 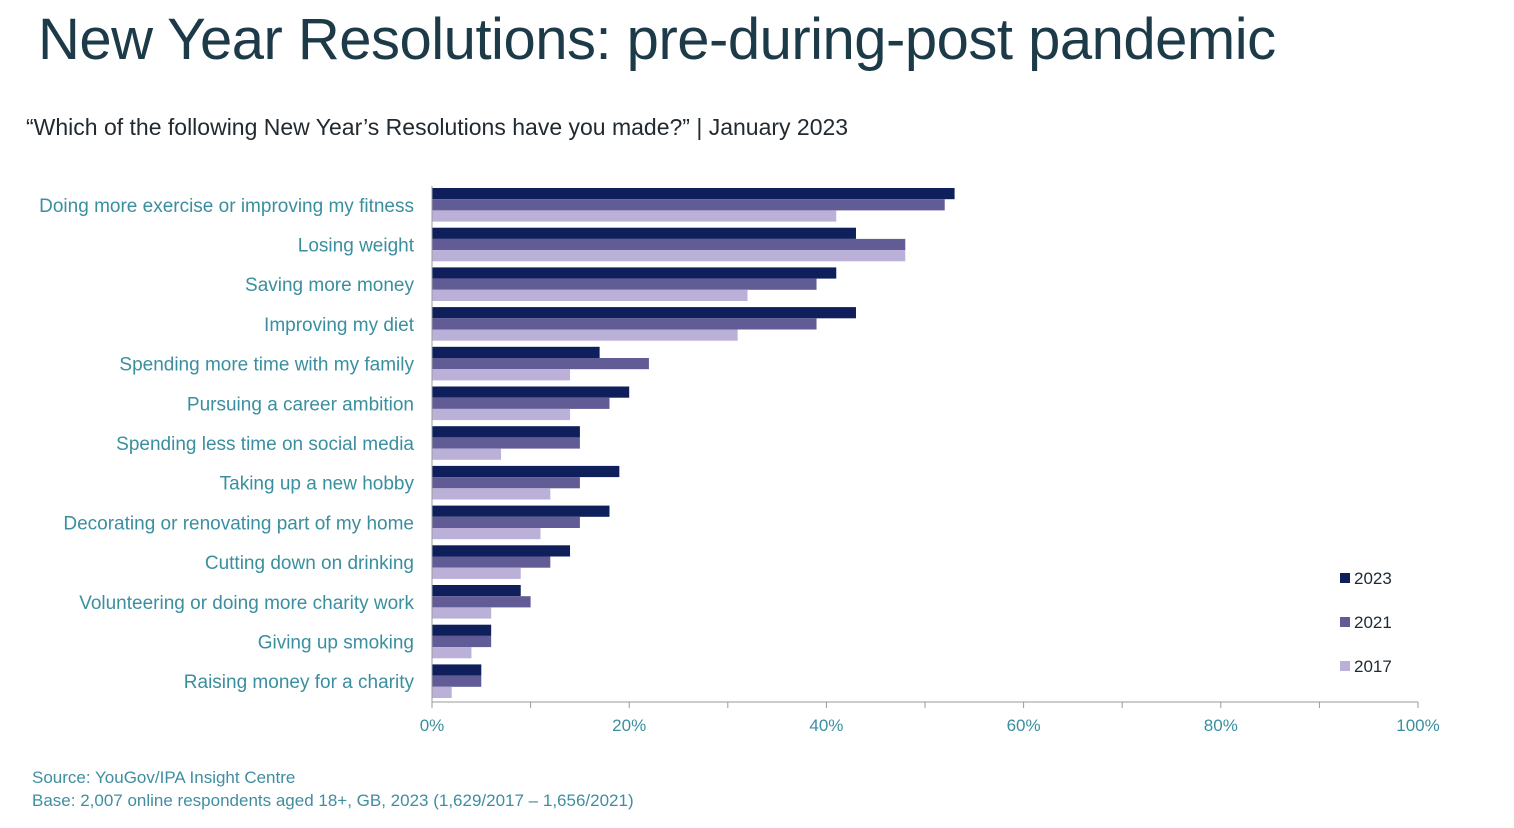 What do you see at coordinates (1221, 725) in the screenshot?
I see `x-tick-label: 80%` at bounding box center [1221, 725].